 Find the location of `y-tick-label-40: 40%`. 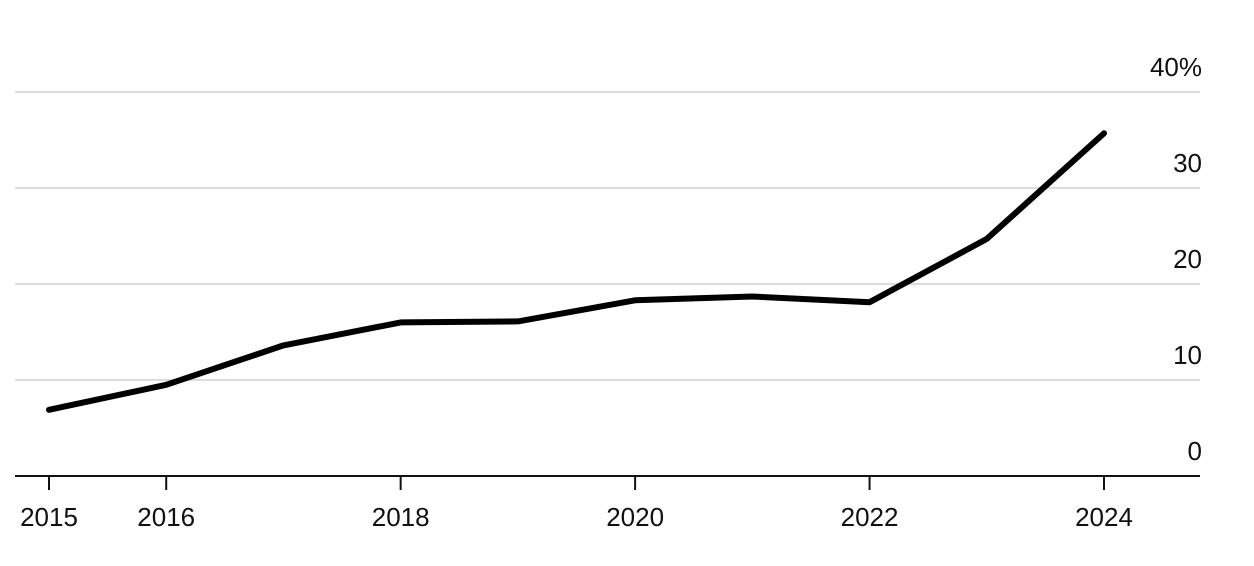

y-tick-label-40: 40% is located at coordinates (1176, 67).